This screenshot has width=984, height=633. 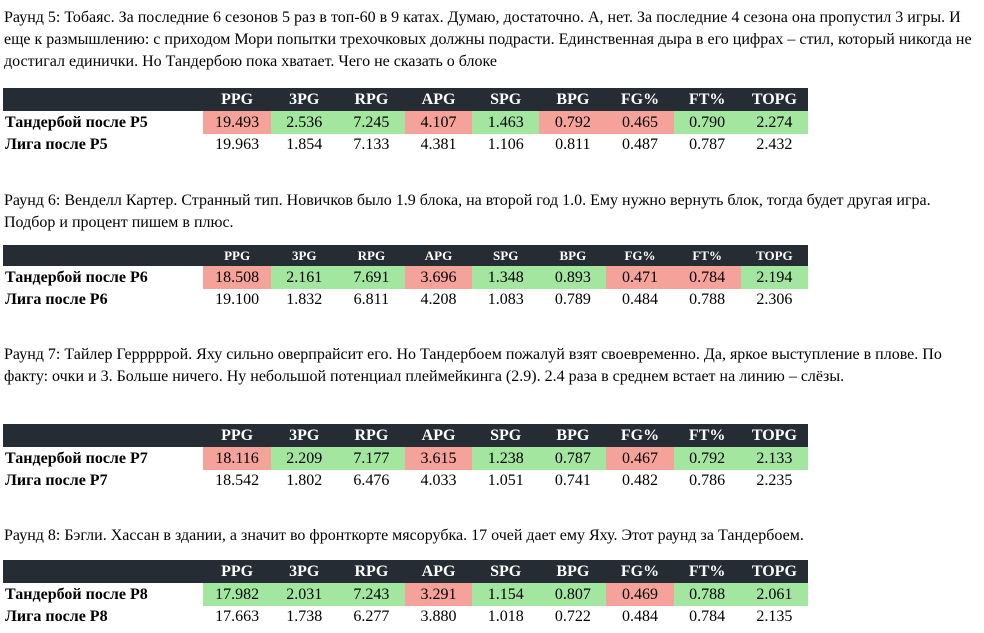 I want to click on league-cell: 1.106, so click(x=505, y=144).